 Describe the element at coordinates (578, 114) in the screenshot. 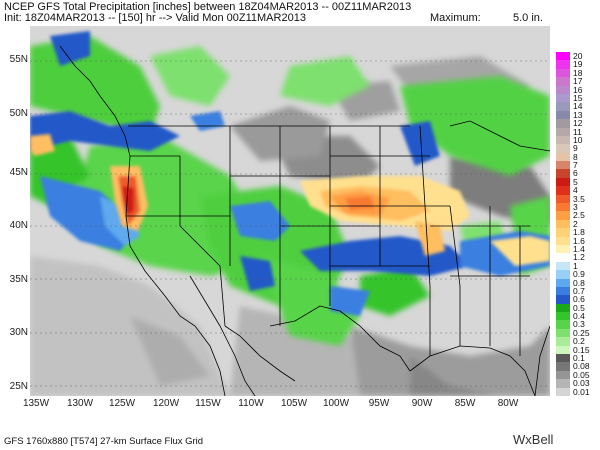

I see `legend-level-label: 13` at that location.